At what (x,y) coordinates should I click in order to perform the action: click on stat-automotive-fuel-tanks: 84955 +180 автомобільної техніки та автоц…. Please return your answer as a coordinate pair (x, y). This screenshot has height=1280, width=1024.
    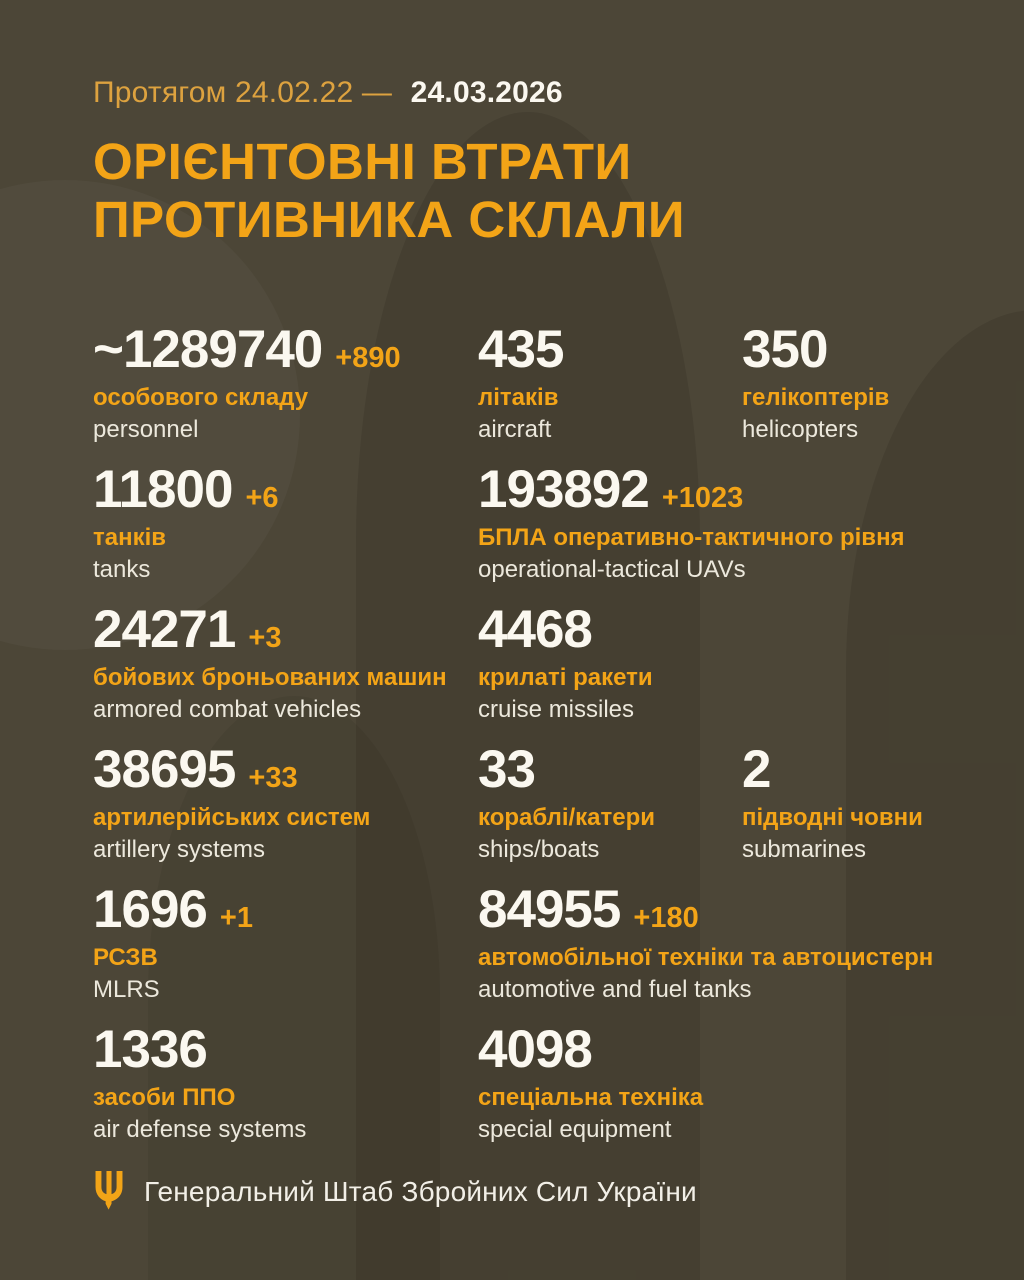
    Looking at the image, I should click on (735, 952).